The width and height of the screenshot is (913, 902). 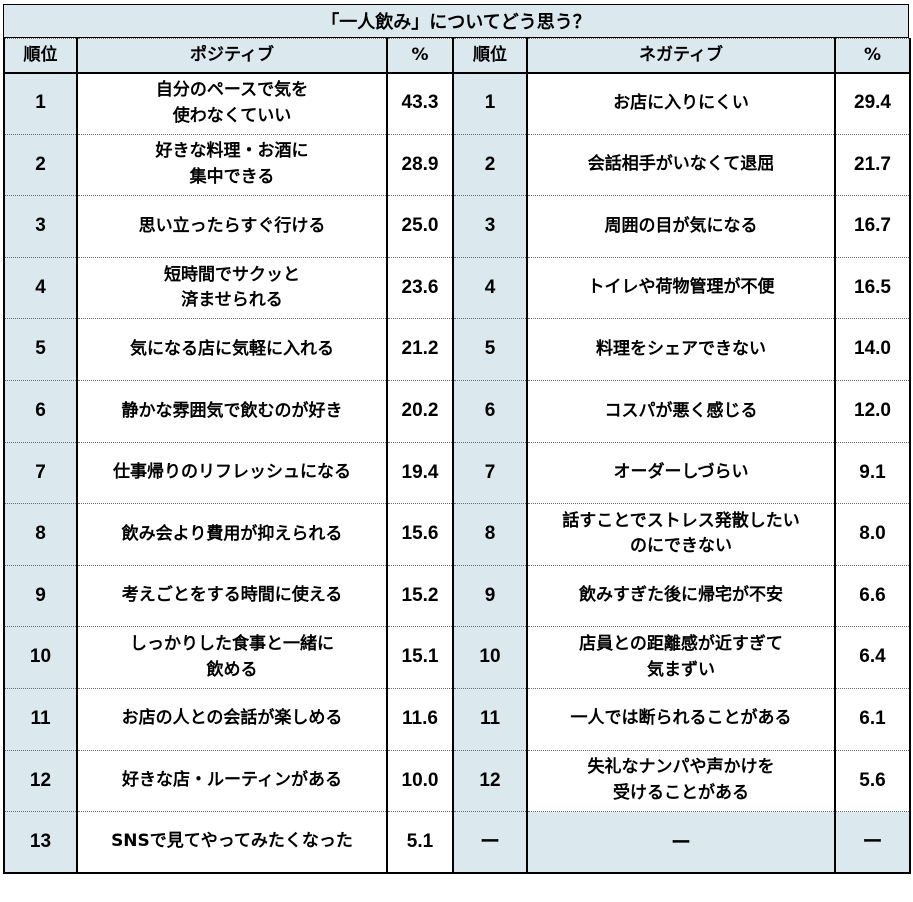 What do you see at coordinates (40, 226) in the screenshot?
I see `rank-left-cell: 3` at bounding box center [40, 226].